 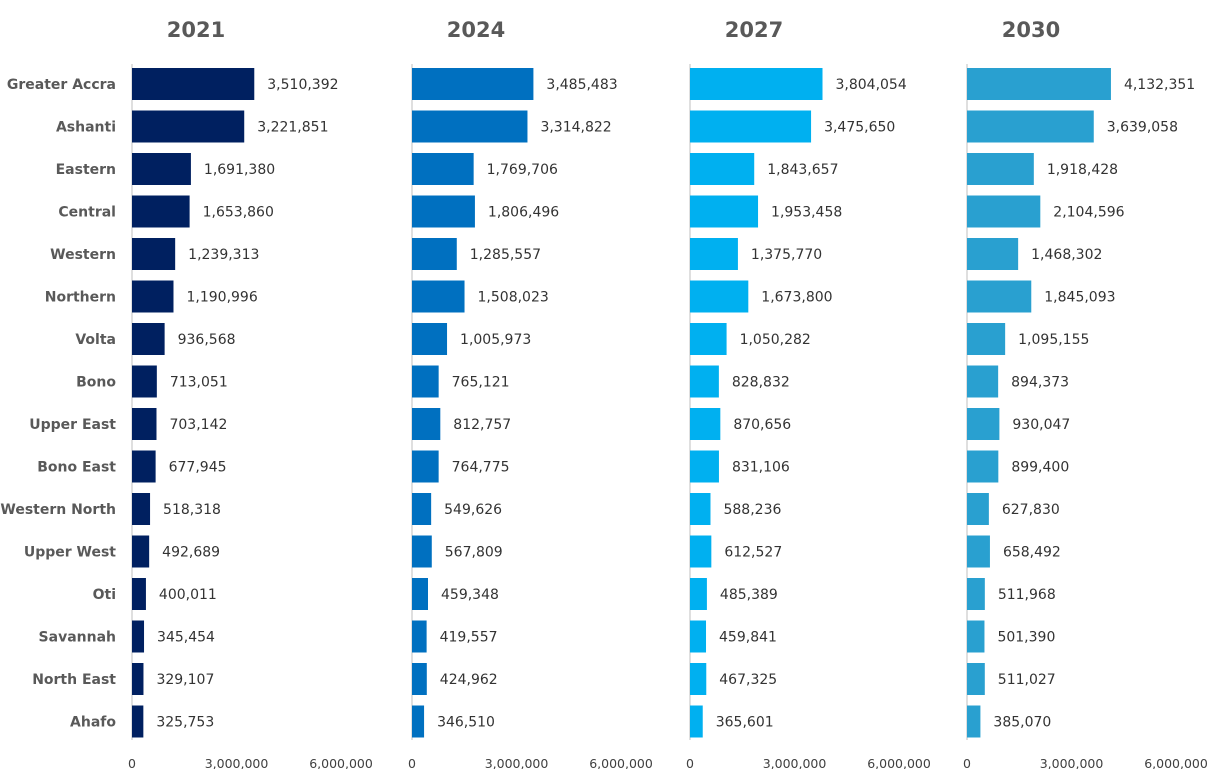 I want to click on data-label: 1,095,155, so click(x=1053, y=340).